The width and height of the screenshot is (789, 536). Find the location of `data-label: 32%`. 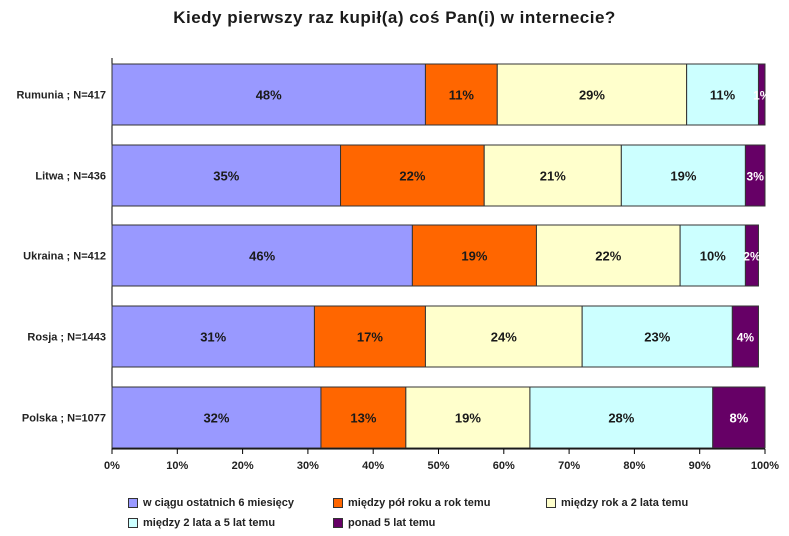

data-label: 32% is located at coordinates (216, 418).